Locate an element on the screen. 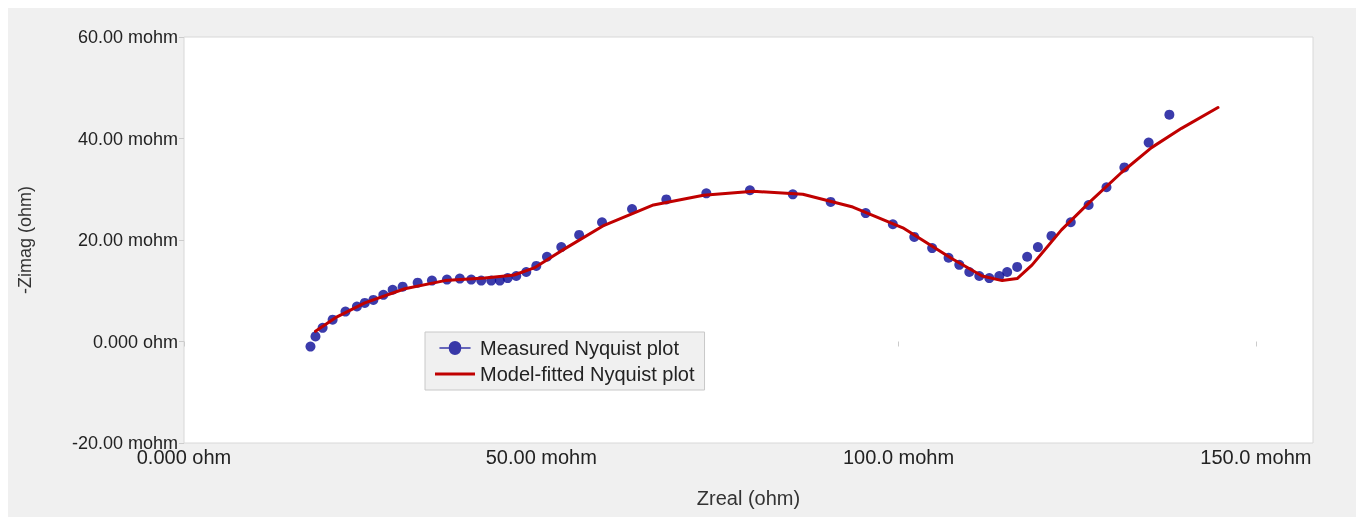  y-tick-label: 60.00 mohm is located at coordinates (127, 37).